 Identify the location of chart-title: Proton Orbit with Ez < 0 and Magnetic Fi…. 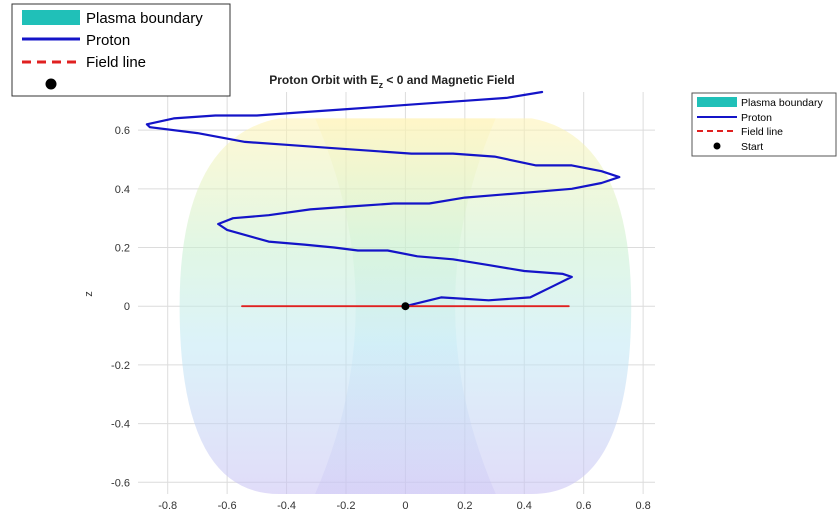
(392, 81).